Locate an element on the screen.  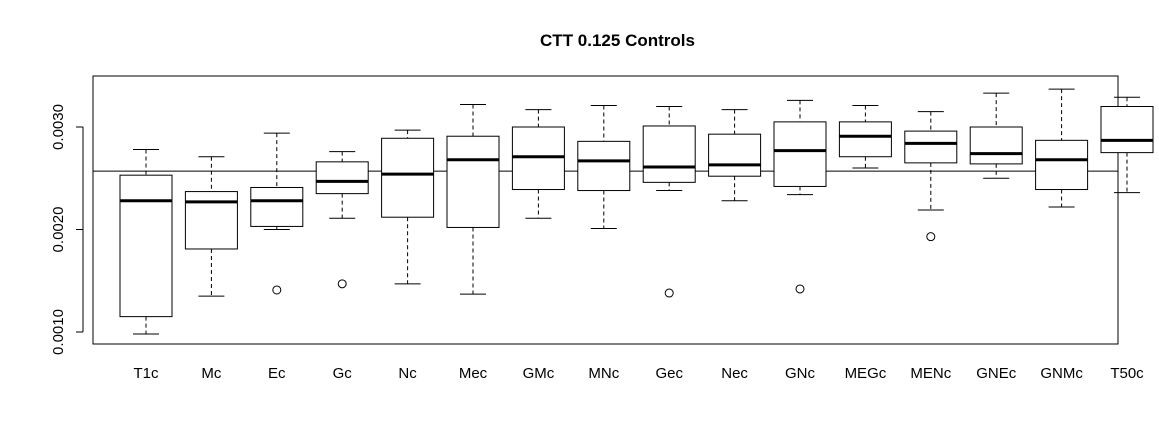
box-Nc is located at coordinates (408, 207).